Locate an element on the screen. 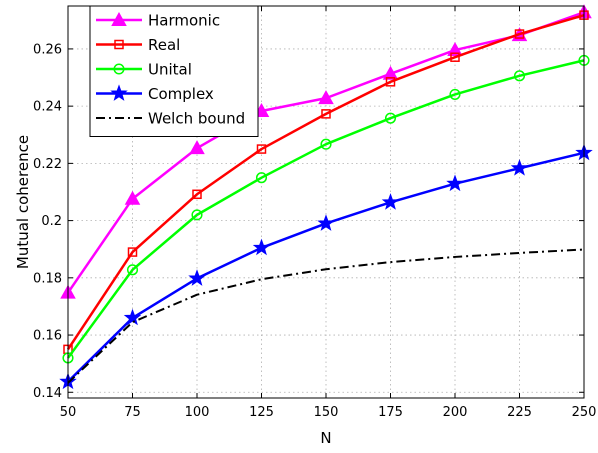  x-axis-title: N is located at coordinates (325, 438).